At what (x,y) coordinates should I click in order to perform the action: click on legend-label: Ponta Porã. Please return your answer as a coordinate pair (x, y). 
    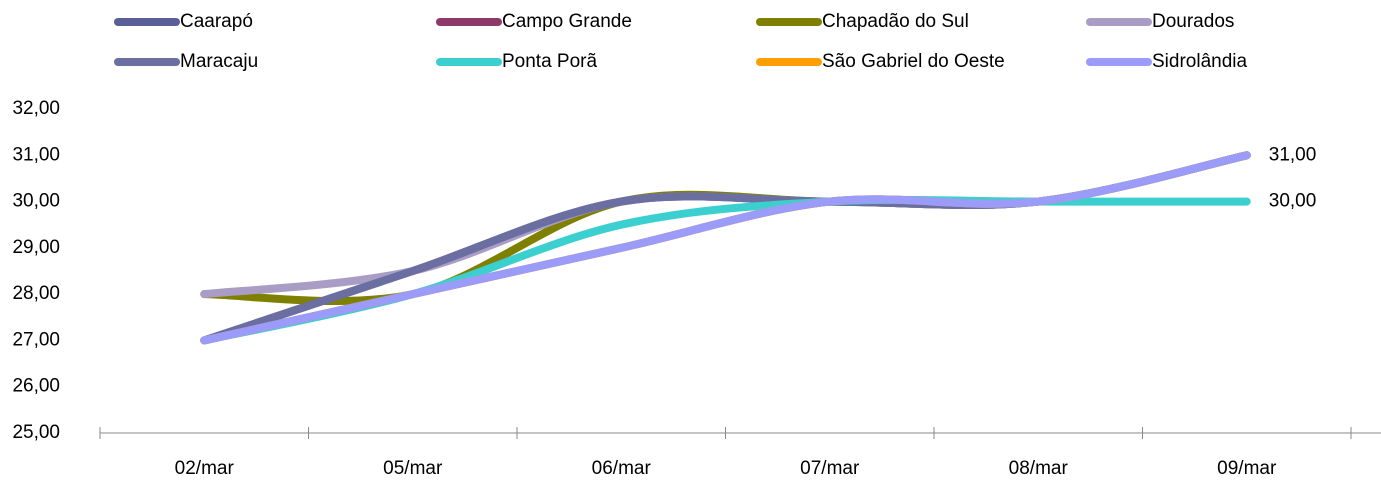
    Looking at the image, I should click on (549, 61).